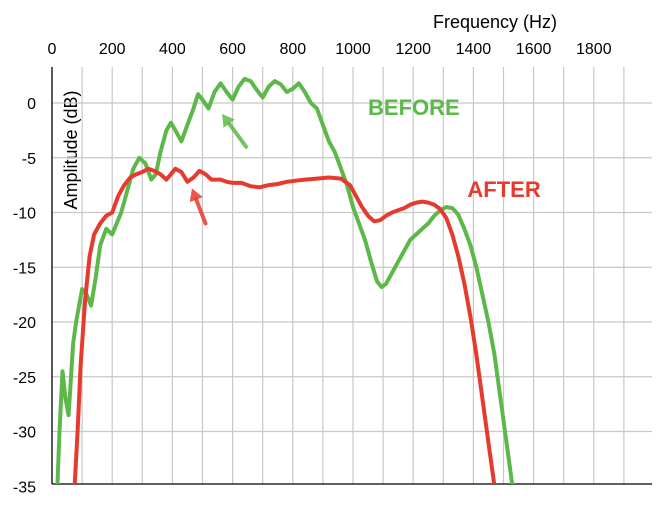 The height and width of the screenshot is (505, 657). Describe the element at coordinates (414, 107) in the screenshot. I see `annotation-label-before: BEFORE` at that location.